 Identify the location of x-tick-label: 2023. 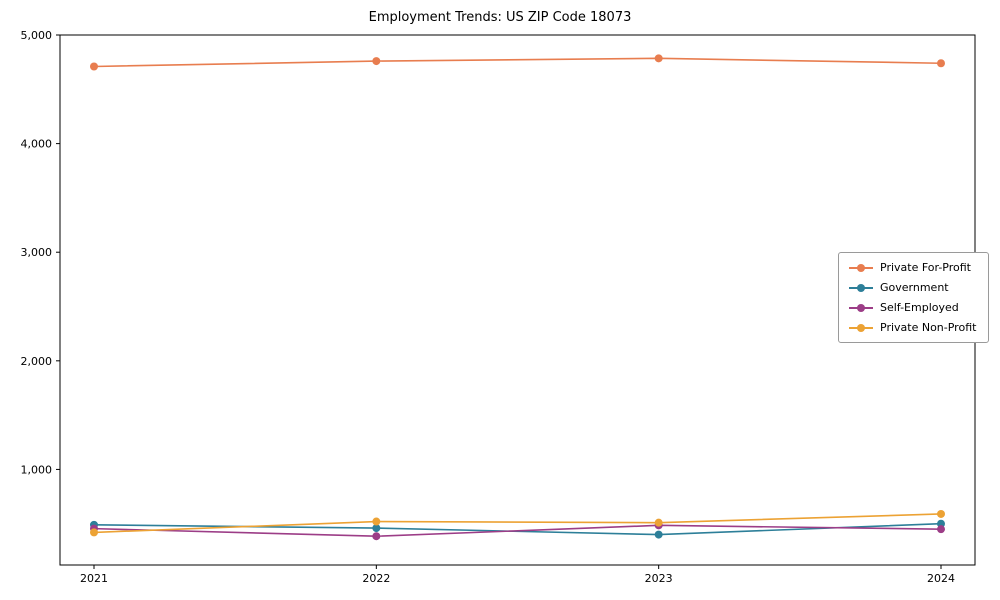
(659, 578).